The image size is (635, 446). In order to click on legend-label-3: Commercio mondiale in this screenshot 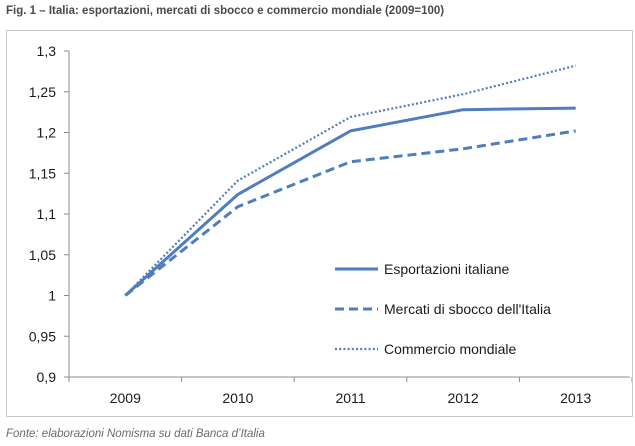, I will do `click(450, 349)`.